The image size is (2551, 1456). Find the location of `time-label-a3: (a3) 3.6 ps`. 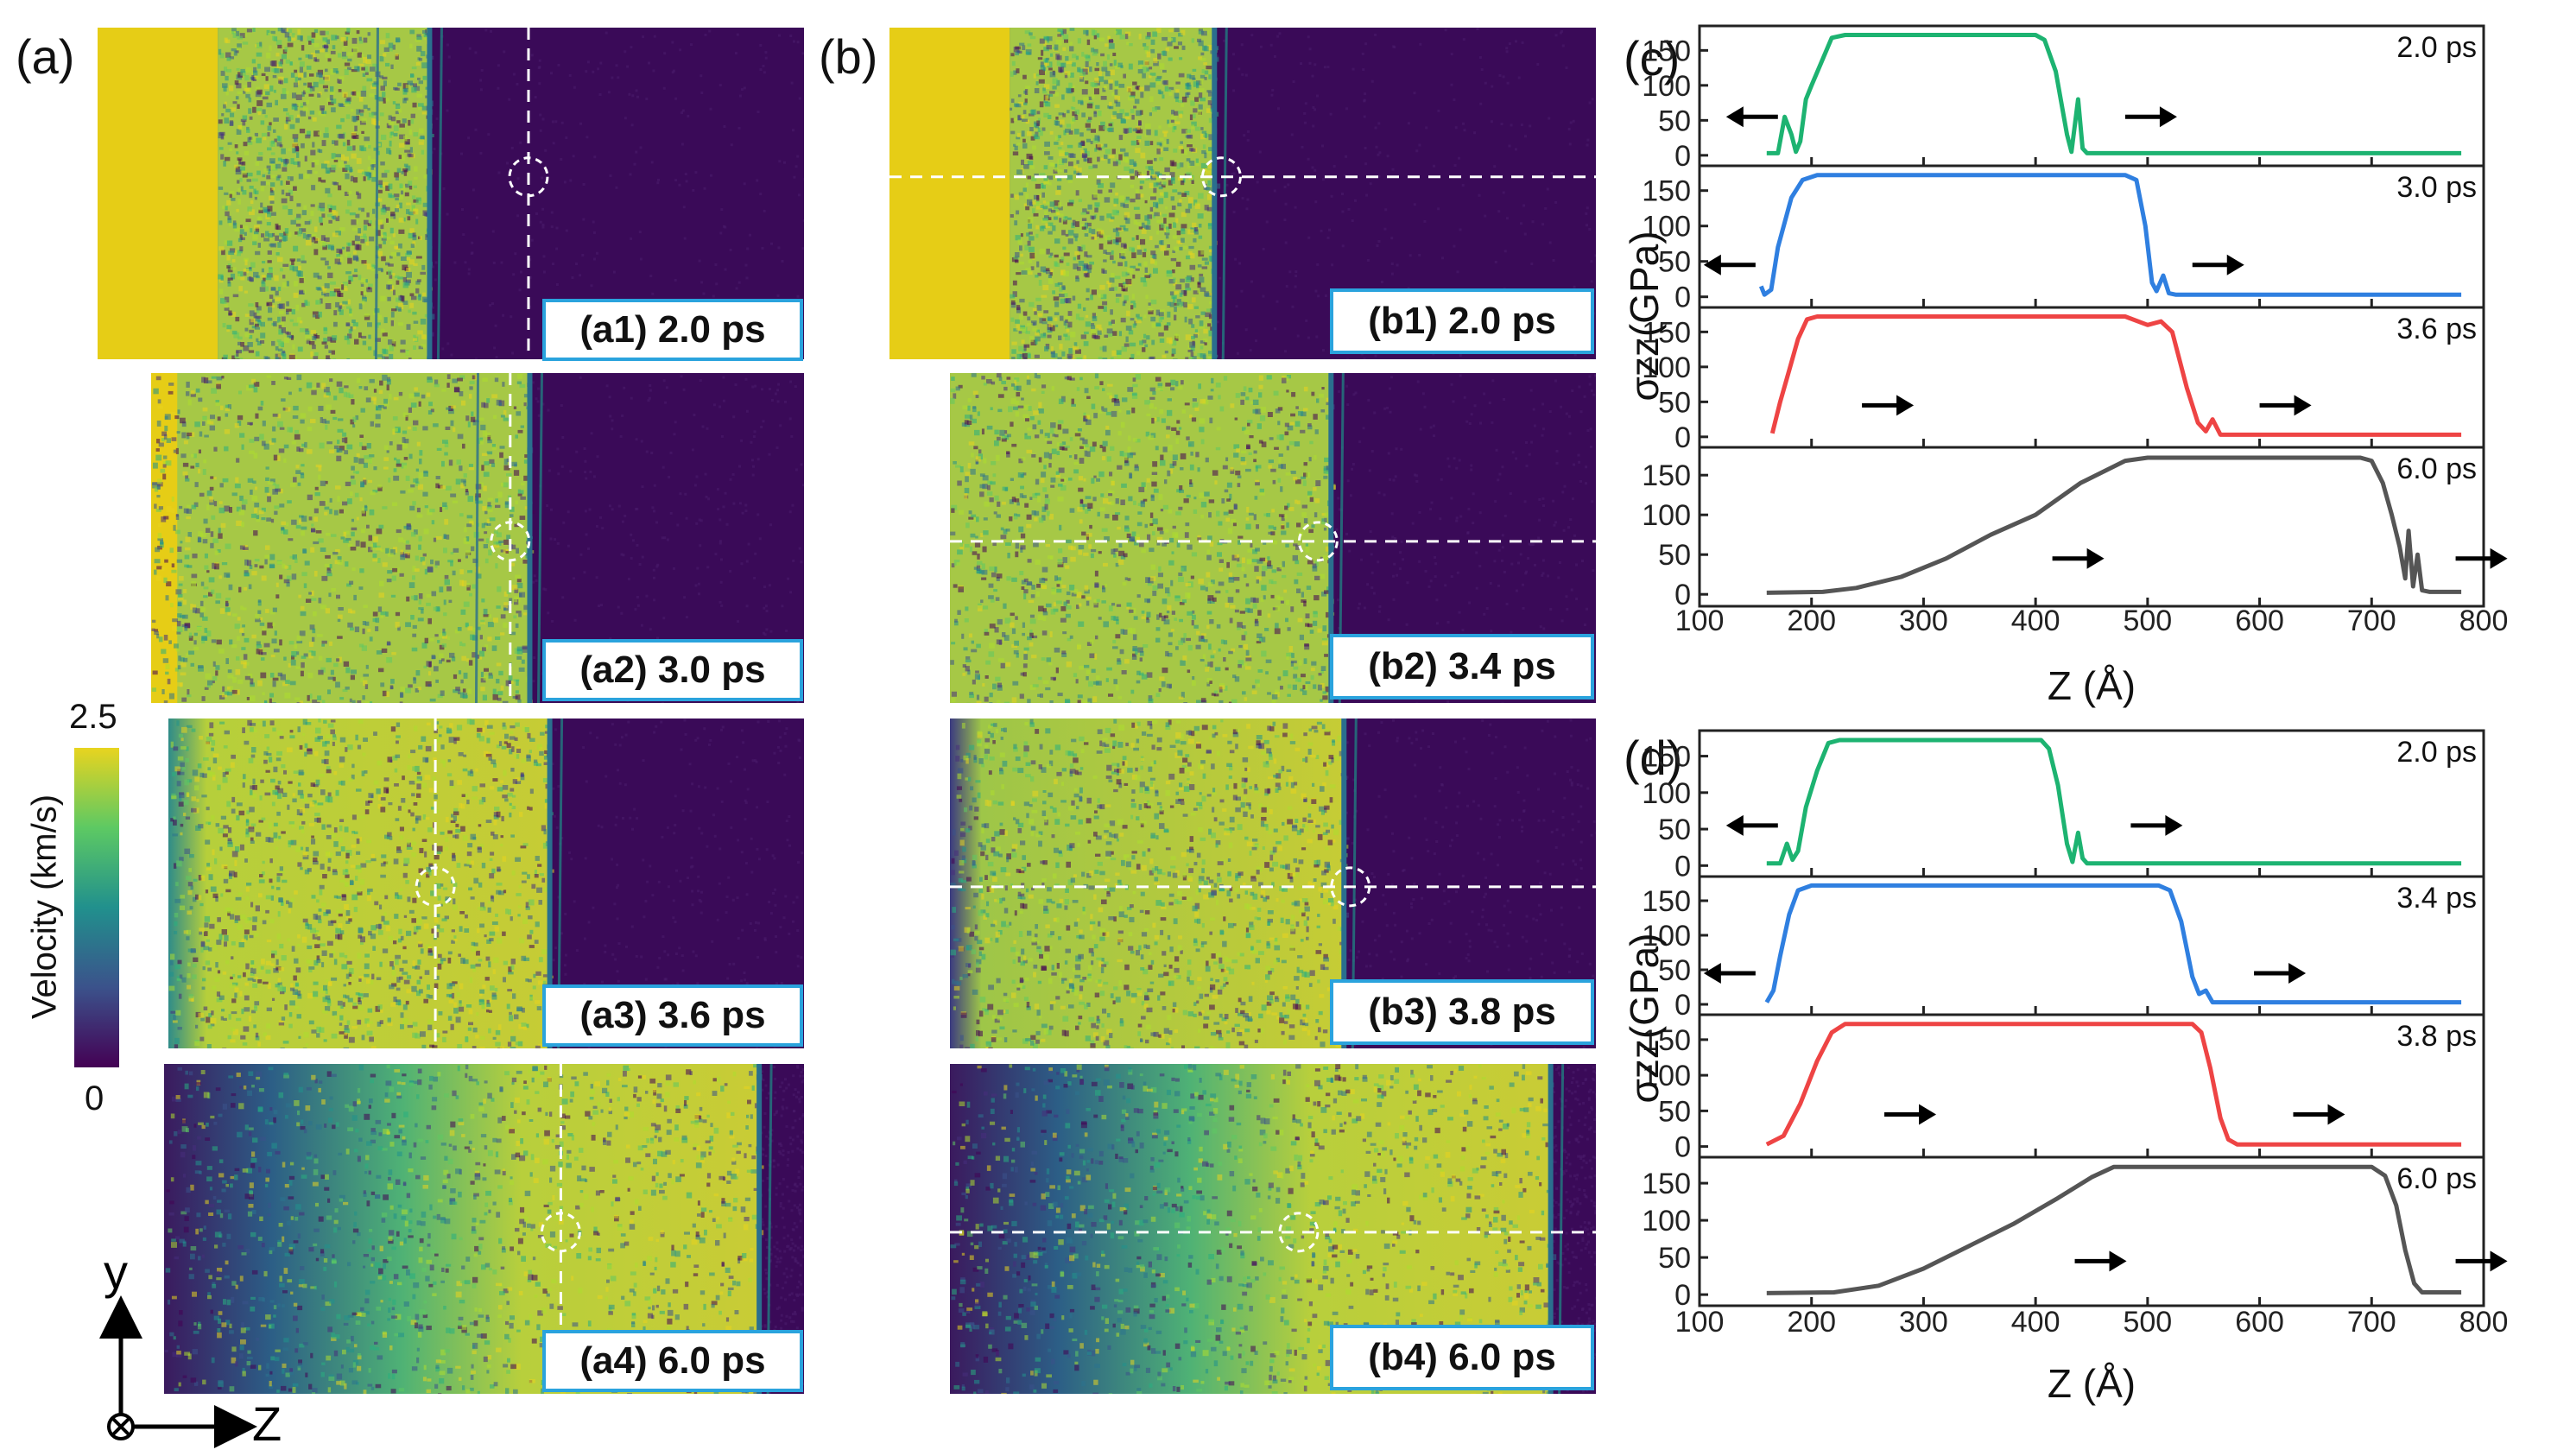

time-label-a3: (a3) 3.6 ps is located at coordinates (672, 1016).